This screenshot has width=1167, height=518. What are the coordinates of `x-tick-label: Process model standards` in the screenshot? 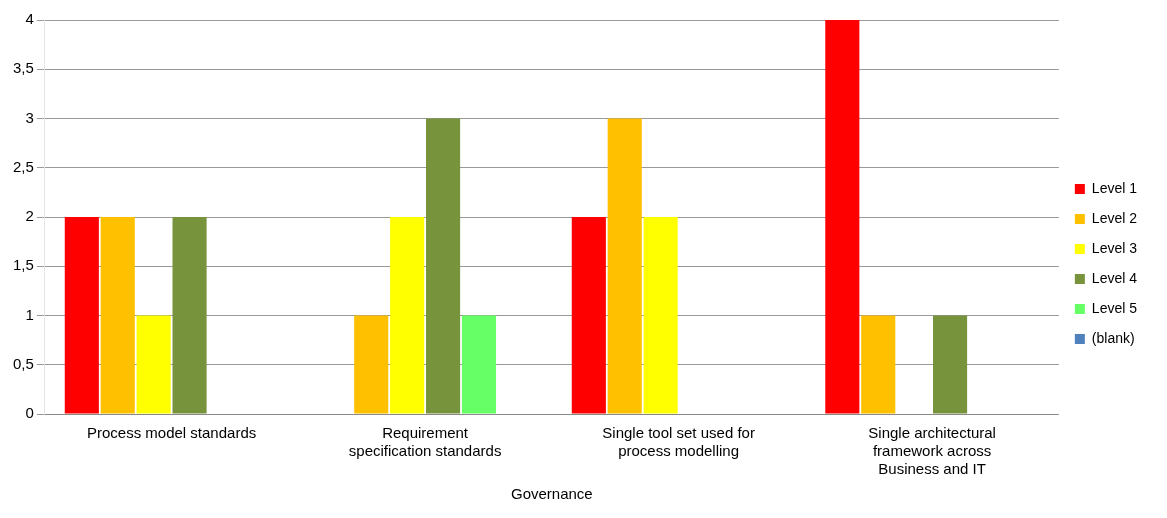 It's located at (171, 433).